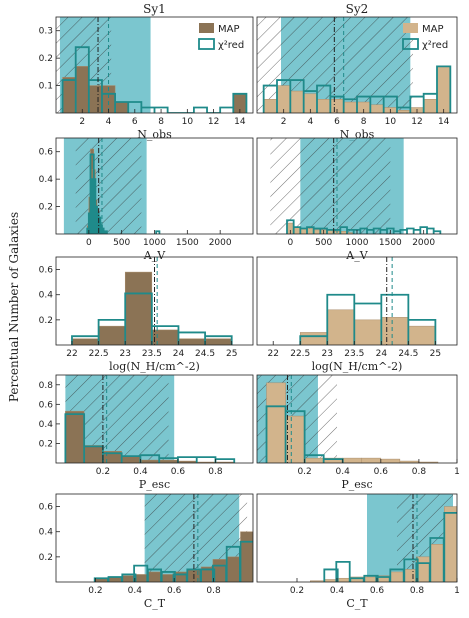 The width and height of the screenshot is (469, 618). Describe the element at coordinates (356, 484) in the screenshot. I see `x-axis-label: P_esc` at that location.